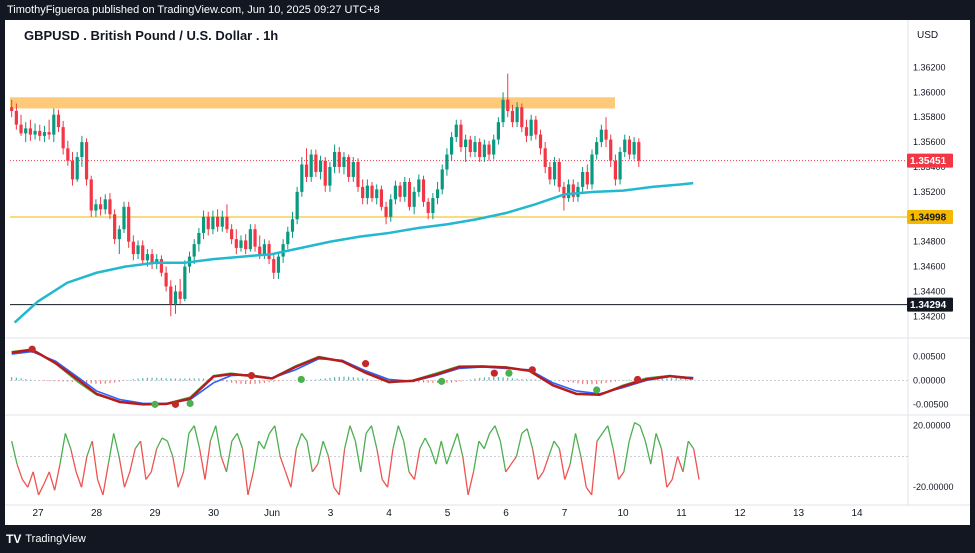  I want to click on date-tick-label: 4, so click(389, 513).